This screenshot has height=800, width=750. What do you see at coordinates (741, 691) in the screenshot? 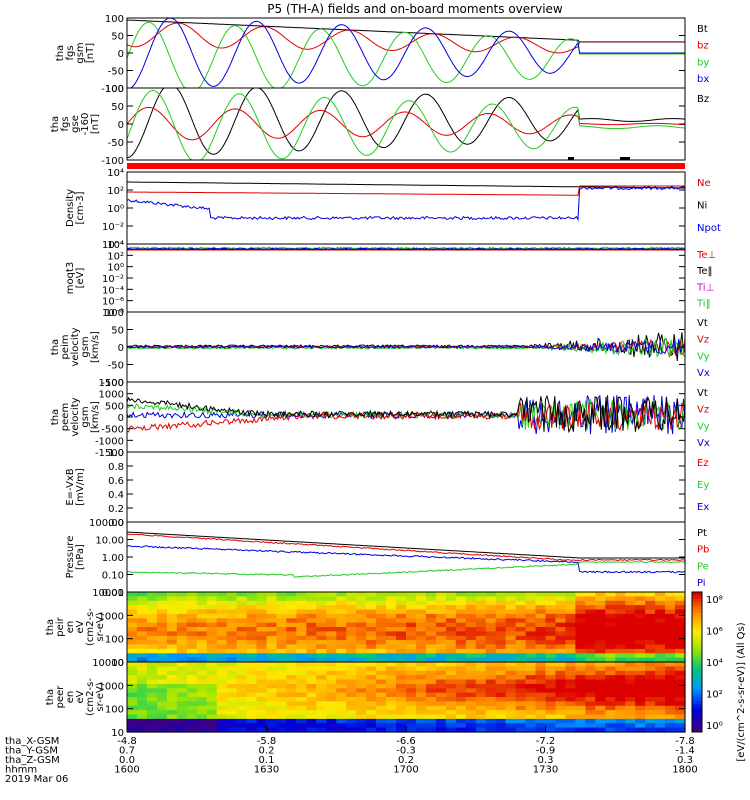
I see `colorbar-label: [eV/(cm^2-s-sr-eV)] (All Qs)` at bounding box center [741, 691].